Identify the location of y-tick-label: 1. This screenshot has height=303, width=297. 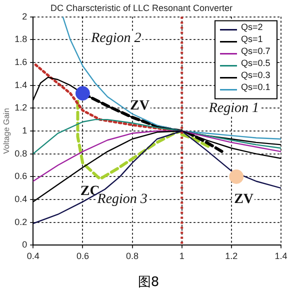
(25, 130).